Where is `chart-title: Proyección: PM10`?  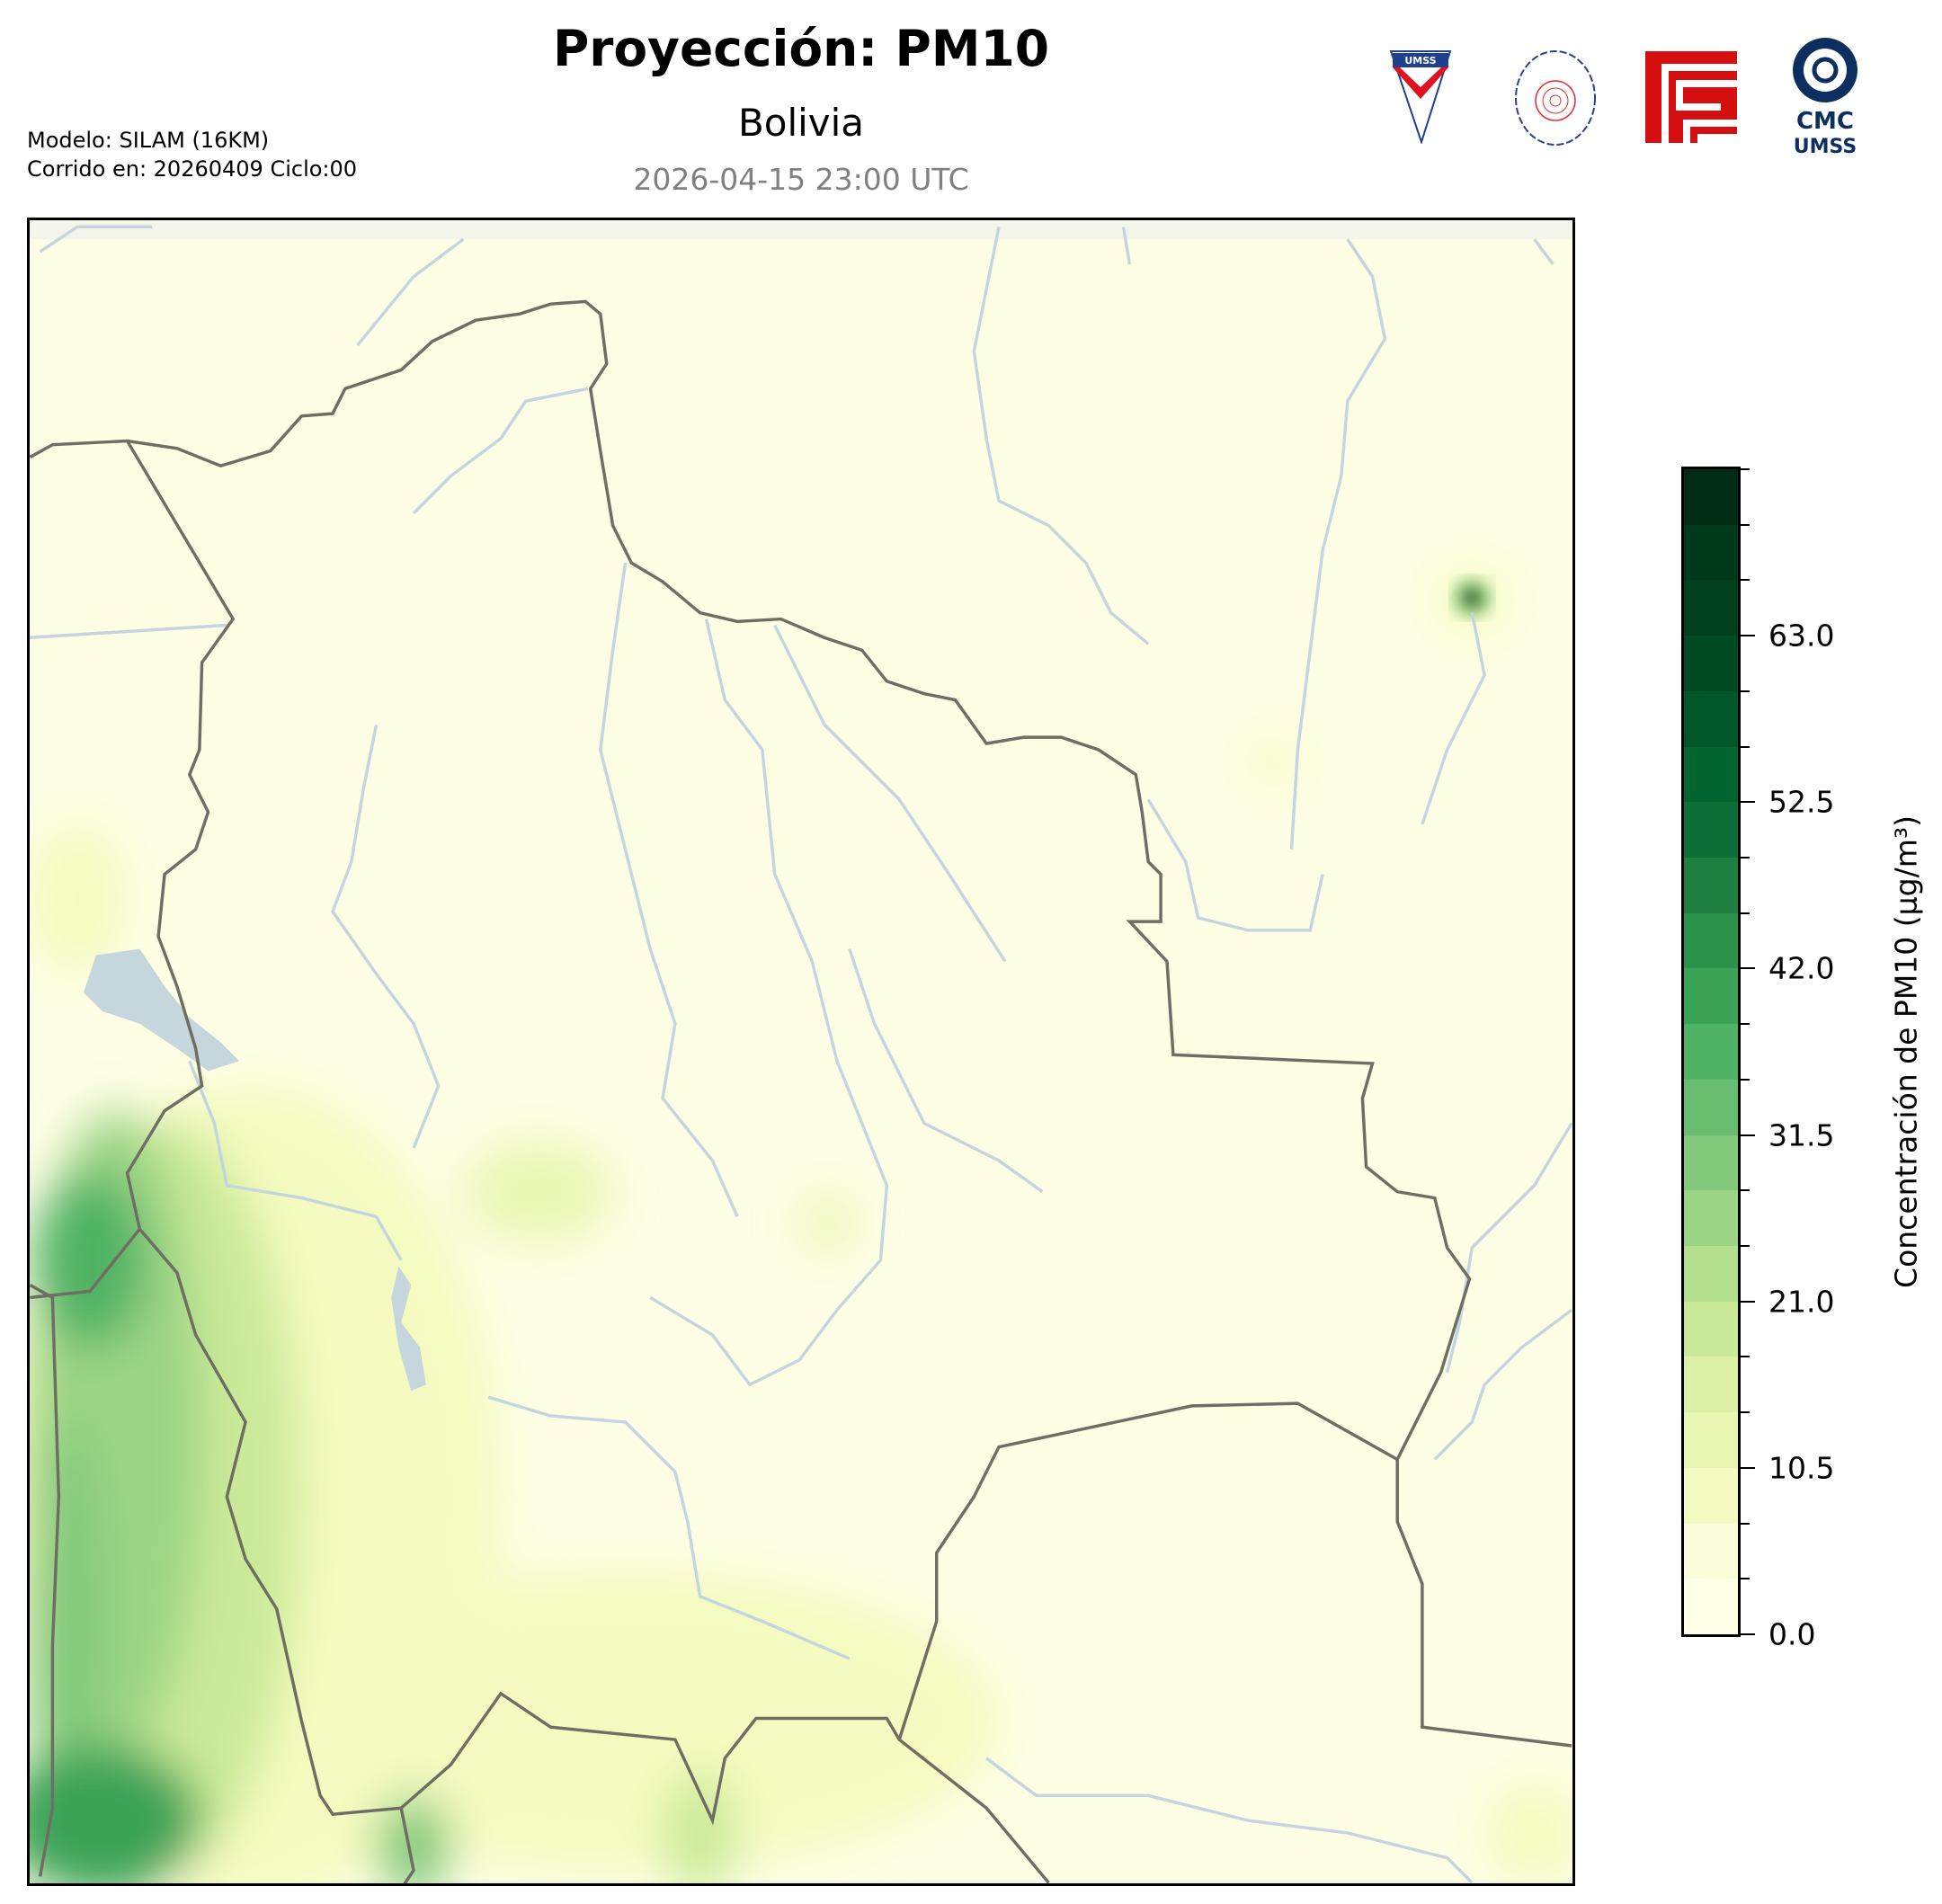
chart-title: Proyección: PM10 is located at coordinates (801, 48).